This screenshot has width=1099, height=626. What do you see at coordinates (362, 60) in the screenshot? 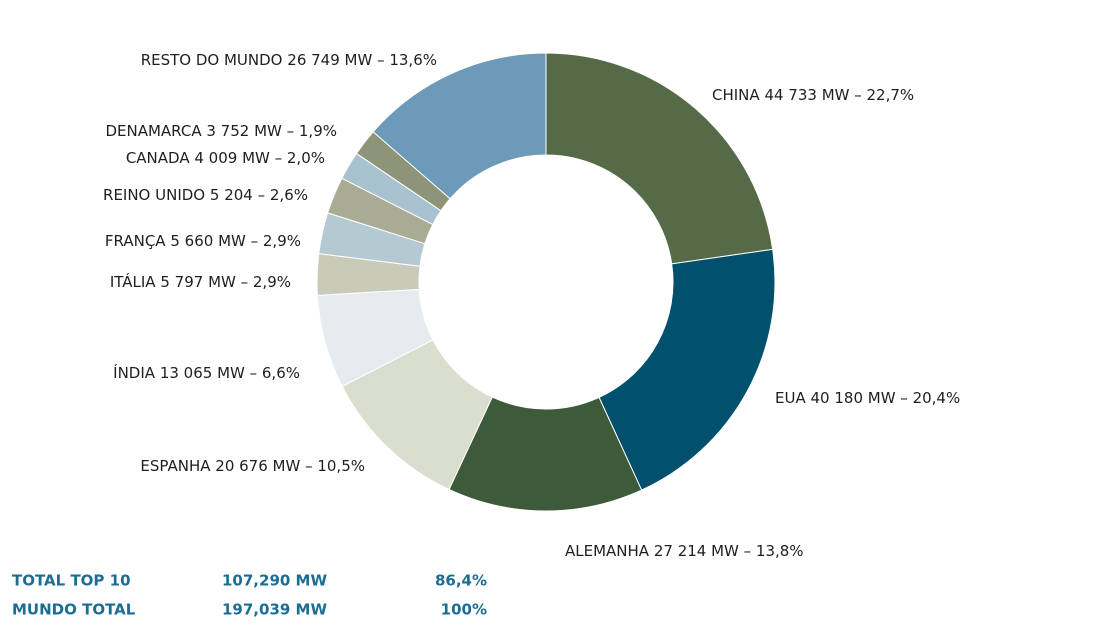
I see `slice-value: 26 749 MW – 13,6%` at bounding box center [362, 60].